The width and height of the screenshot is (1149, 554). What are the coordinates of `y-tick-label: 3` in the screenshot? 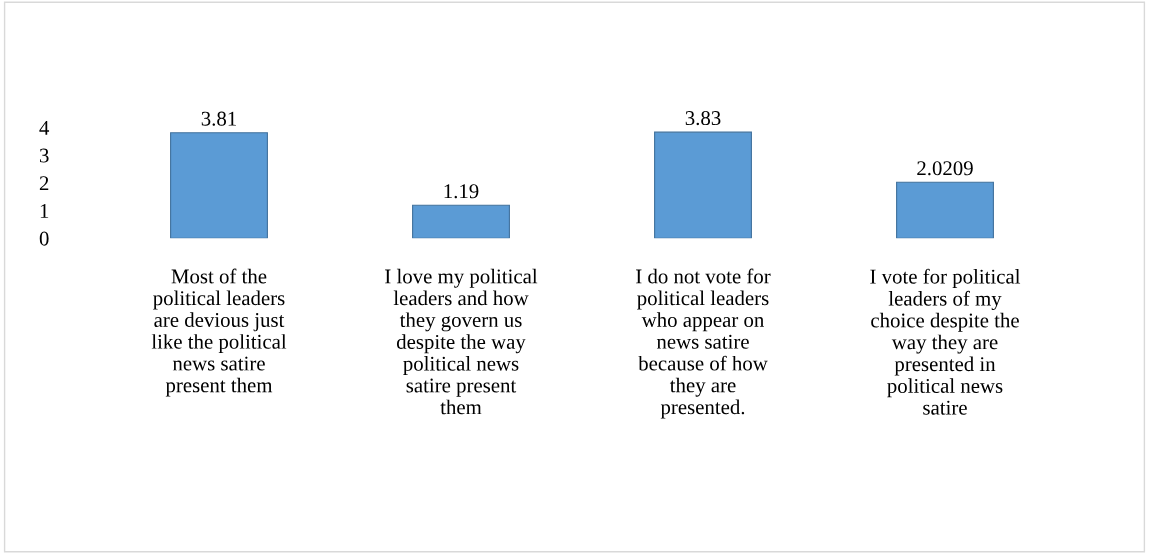 It's located at (44, 155).